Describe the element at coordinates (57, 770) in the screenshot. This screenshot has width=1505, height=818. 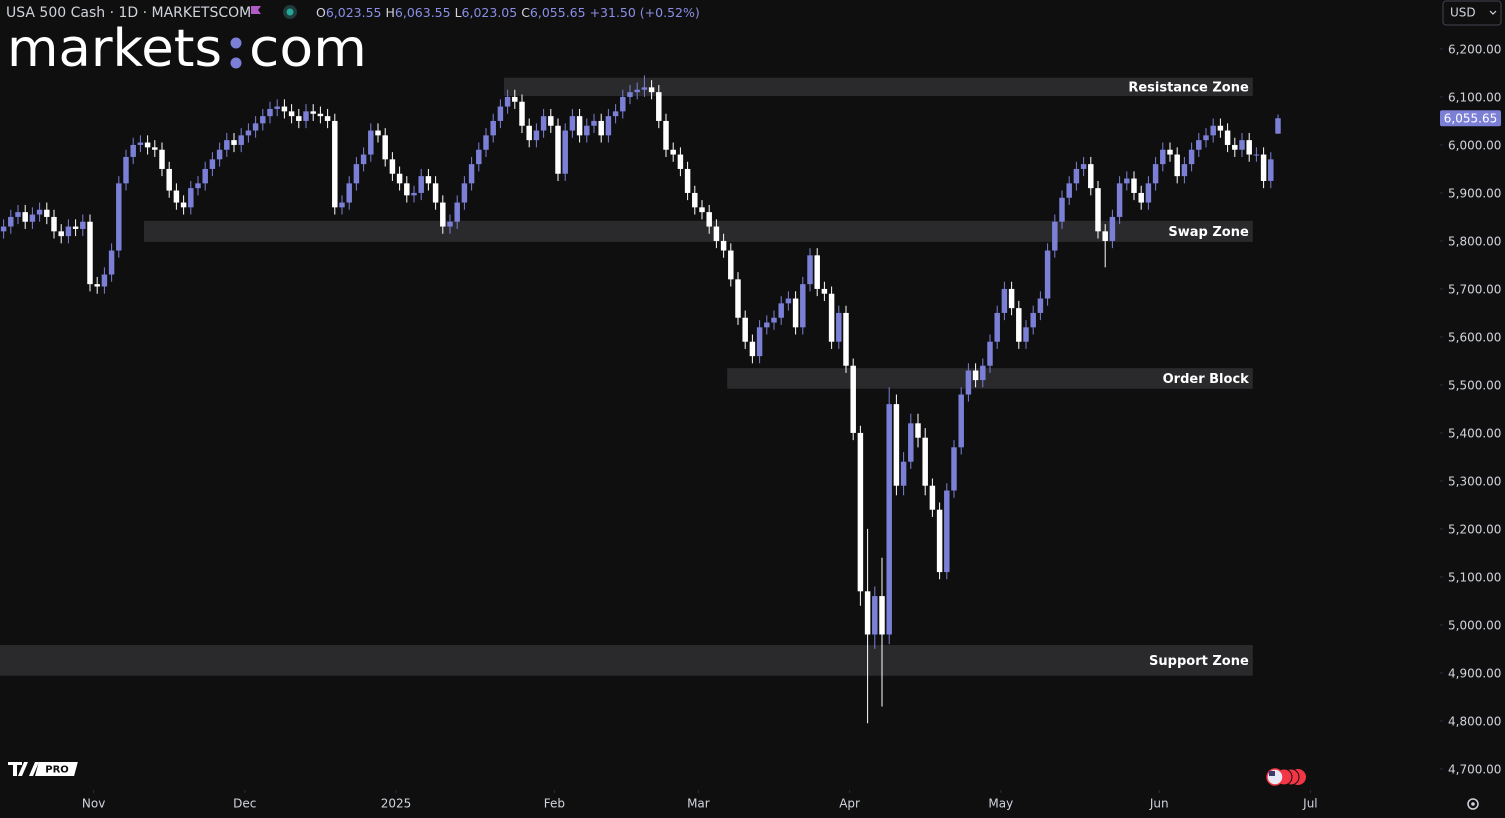
I see `badge-text: PRO` at that location.